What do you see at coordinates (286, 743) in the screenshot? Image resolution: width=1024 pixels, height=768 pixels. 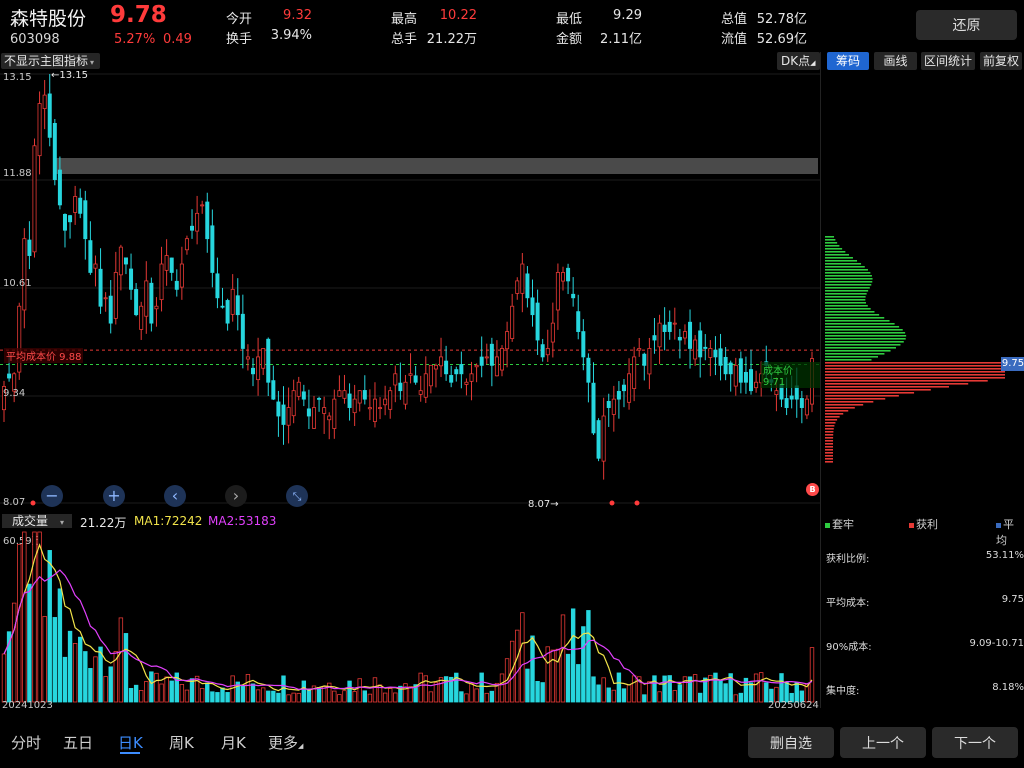 I see `tab-more: 更多◢` at bounding box center [286, 743].